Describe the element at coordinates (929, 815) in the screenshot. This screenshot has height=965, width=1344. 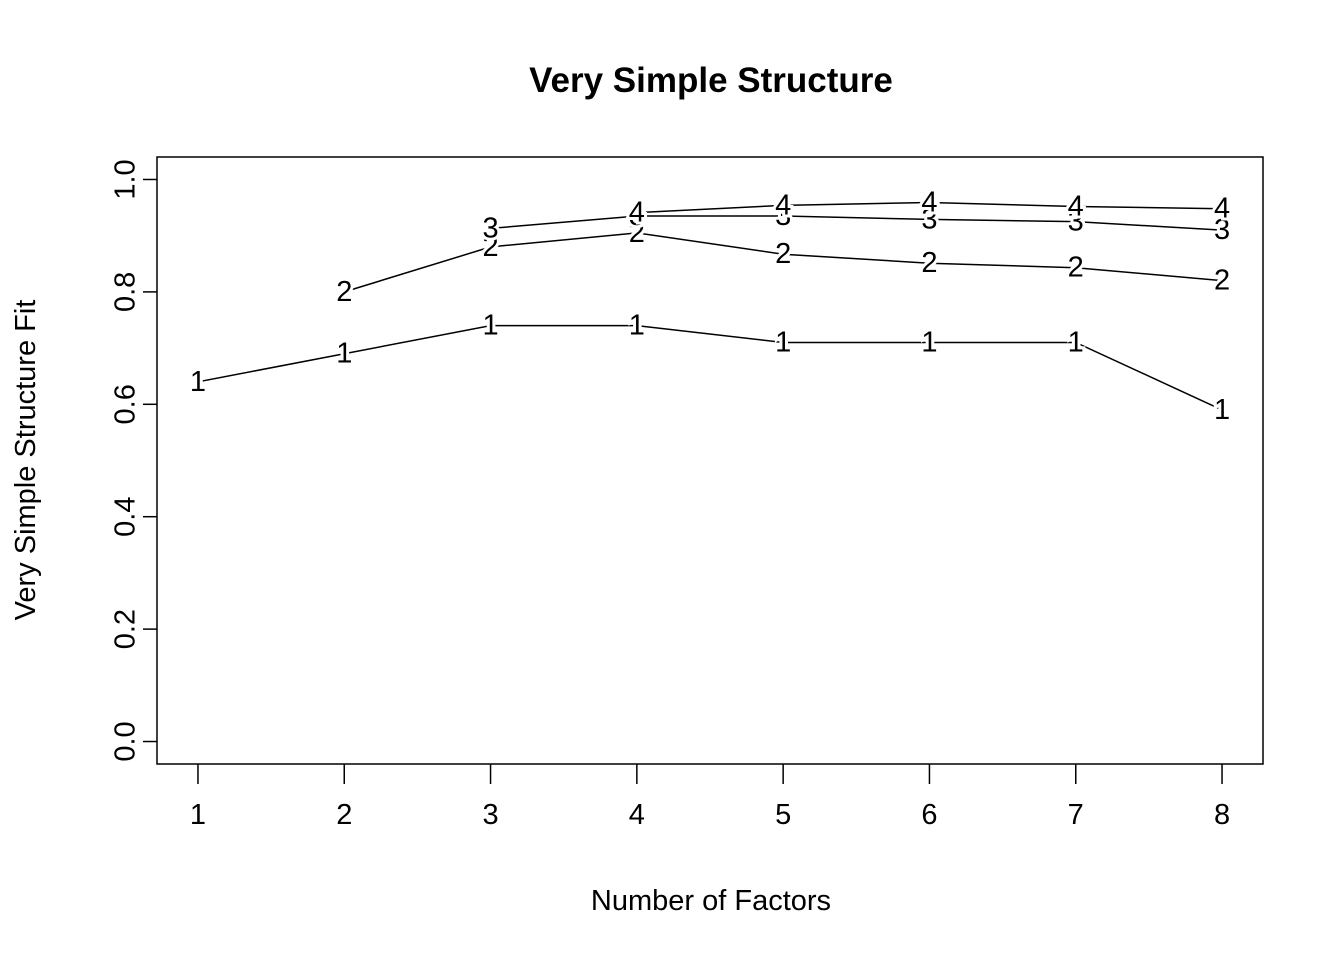
I see `x-tick-label: 6` at that location.